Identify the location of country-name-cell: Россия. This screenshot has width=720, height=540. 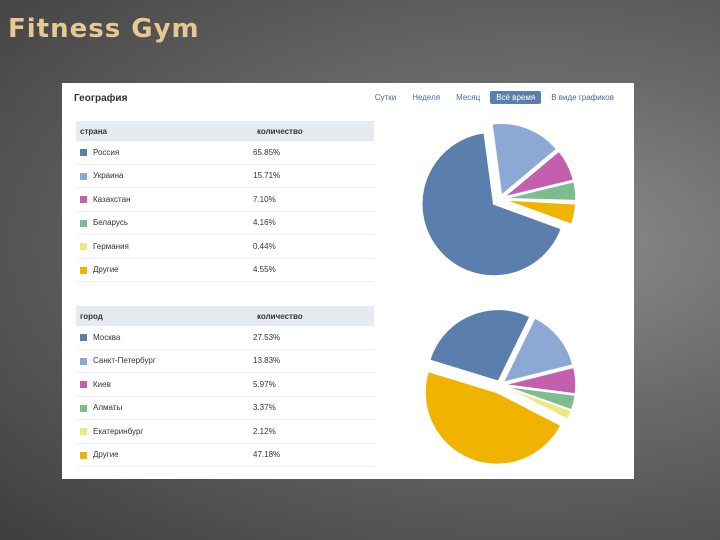
(164, 153).